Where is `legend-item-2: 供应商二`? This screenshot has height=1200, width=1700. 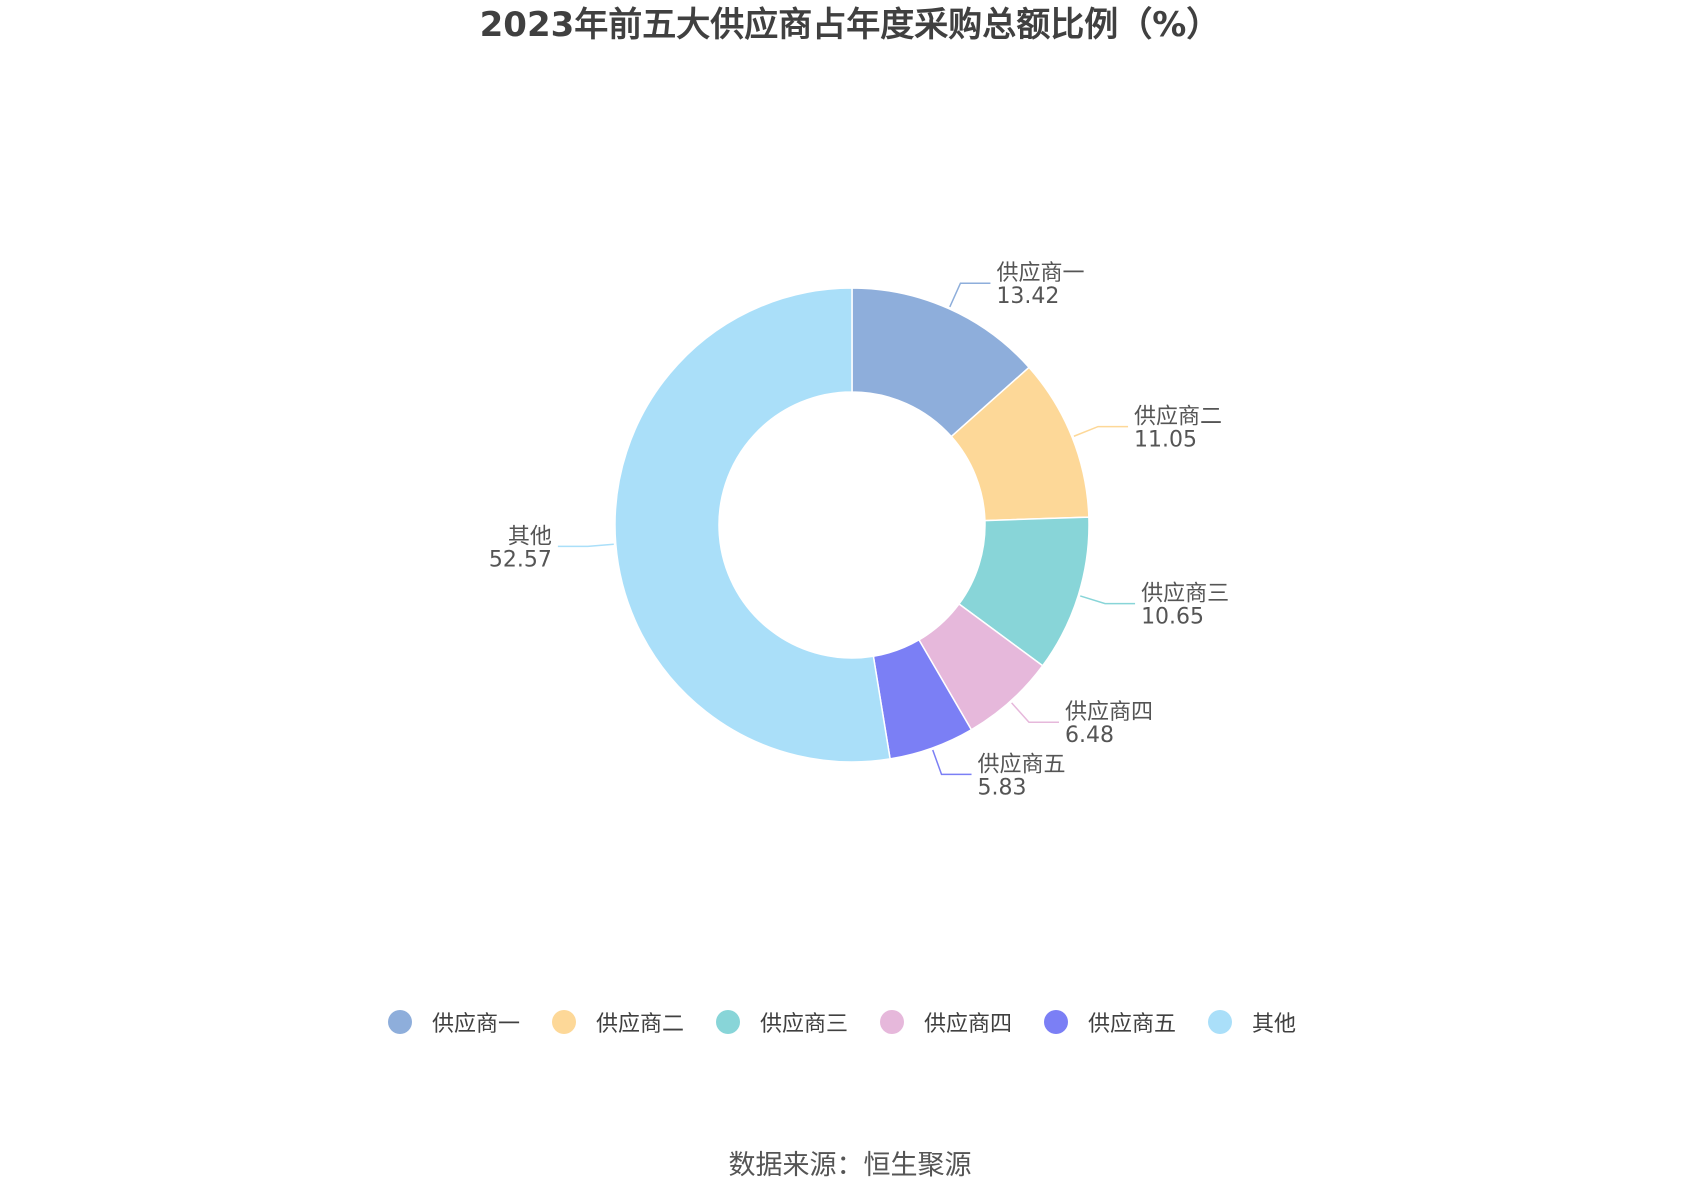
legend-item-2: 供应商二 is located at coordinates (625, 1022).